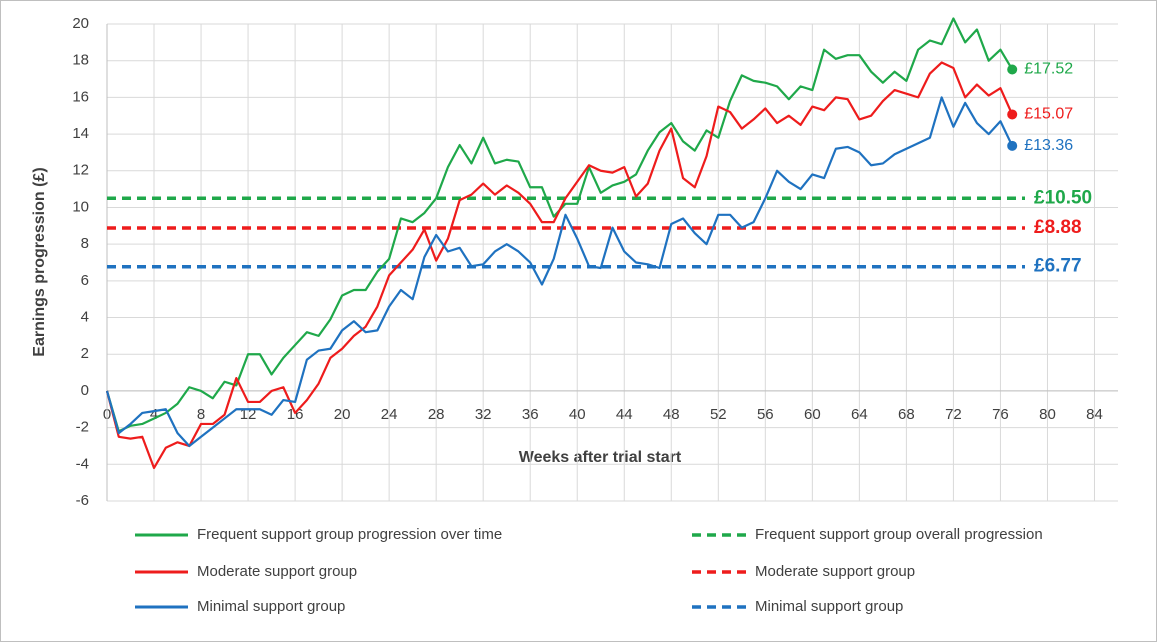  Describe the element at coordinates (953, 414) in the screenshot. I see `x-tick-label: 72` at that location.